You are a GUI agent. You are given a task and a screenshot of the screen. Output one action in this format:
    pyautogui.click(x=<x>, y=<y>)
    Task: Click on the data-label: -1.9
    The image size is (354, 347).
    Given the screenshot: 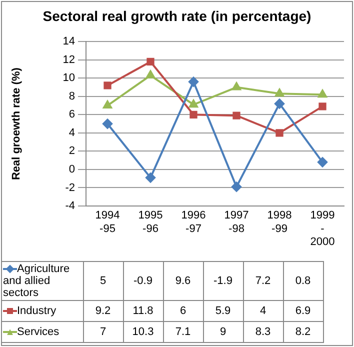 What is the action you would take?
    pyautogui.click(x=223, y=281)
    